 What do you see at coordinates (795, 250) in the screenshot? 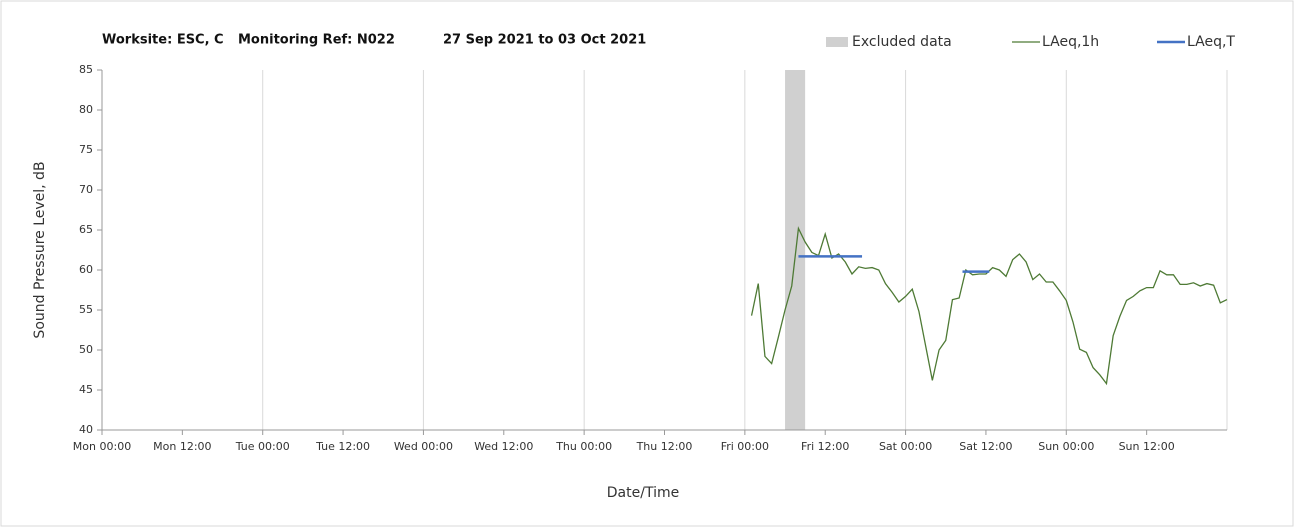
I see `excluded-band` at bounding box center [795, 250].